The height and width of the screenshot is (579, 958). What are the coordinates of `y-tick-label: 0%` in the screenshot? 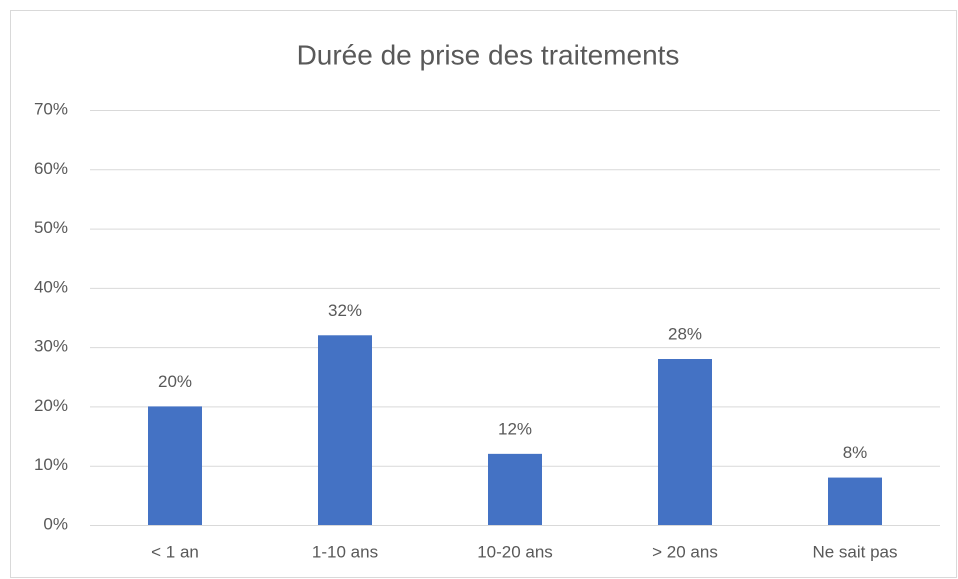 It's located at (55, 523).